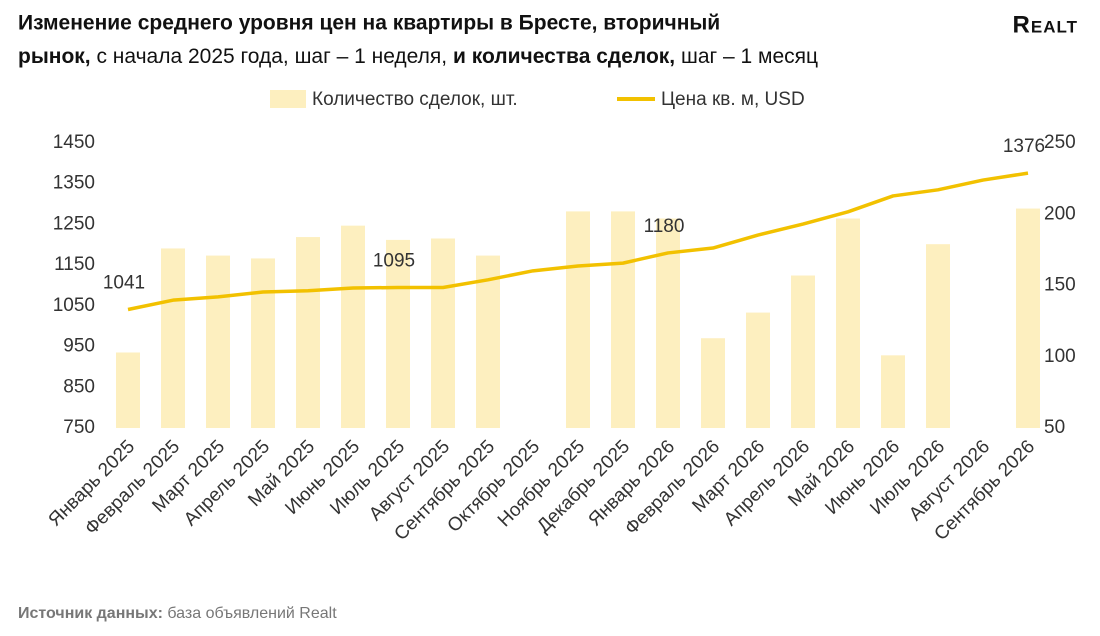 This screenshot has height=636, width=1100. I want to click on y2-tick-label: 250, so click(1060, 142).